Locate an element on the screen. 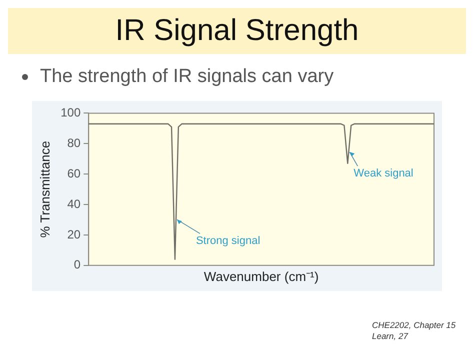 This screenshot has width=474, height=355. chart-title: IR Signal Strength is located at coordinates (237, 31).